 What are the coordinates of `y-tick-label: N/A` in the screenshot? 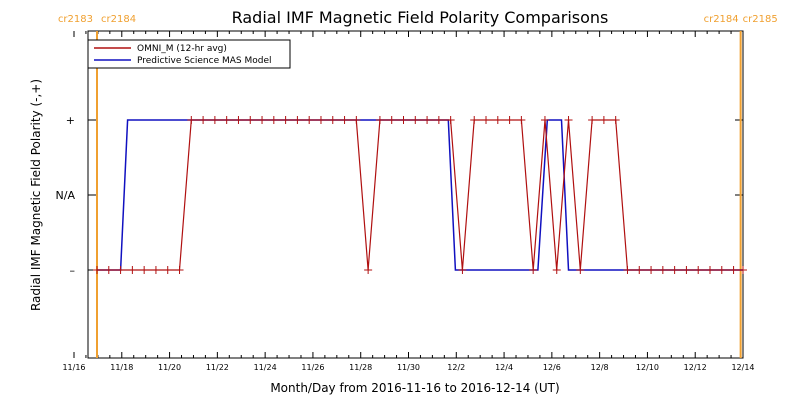 It's located at (66, 195).